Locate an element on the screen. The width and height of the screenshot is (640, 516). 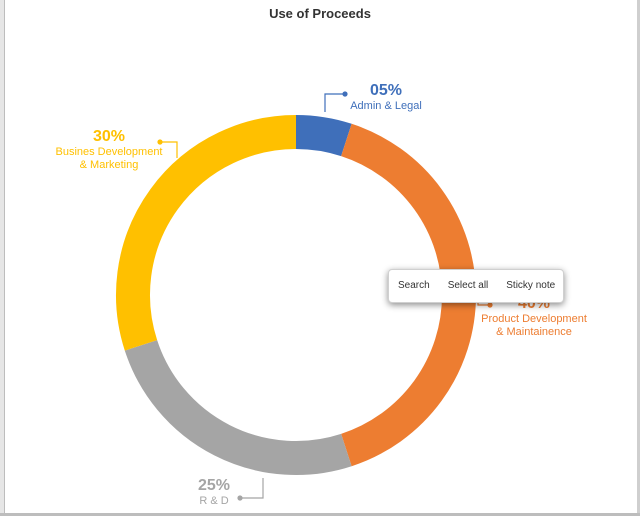
leader-line-business is located at coordinates (169, 149).